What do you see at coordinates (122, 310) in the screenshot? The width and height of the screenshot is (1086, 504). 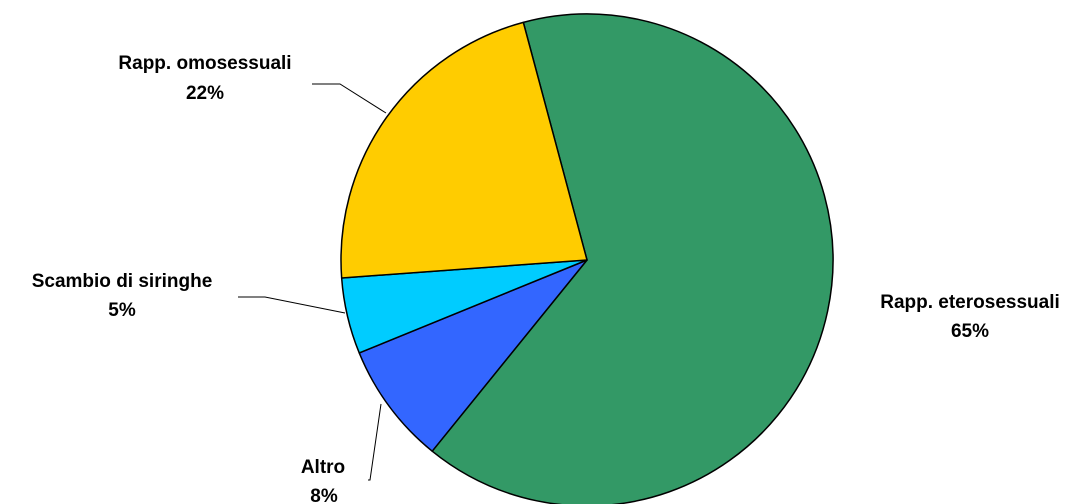 I see `slice-value-siringhe: 5%` at bounding box center [122, 310].